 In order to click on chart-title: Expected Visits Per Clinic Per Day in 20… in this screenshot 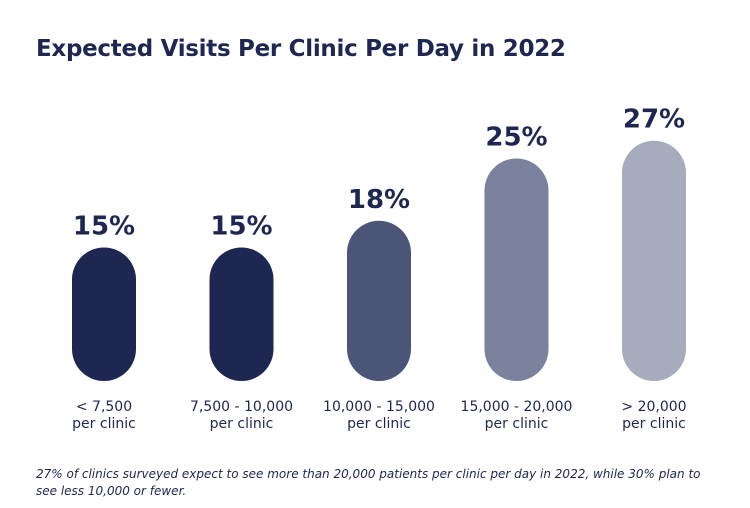, I will do `click(301, 49)`.